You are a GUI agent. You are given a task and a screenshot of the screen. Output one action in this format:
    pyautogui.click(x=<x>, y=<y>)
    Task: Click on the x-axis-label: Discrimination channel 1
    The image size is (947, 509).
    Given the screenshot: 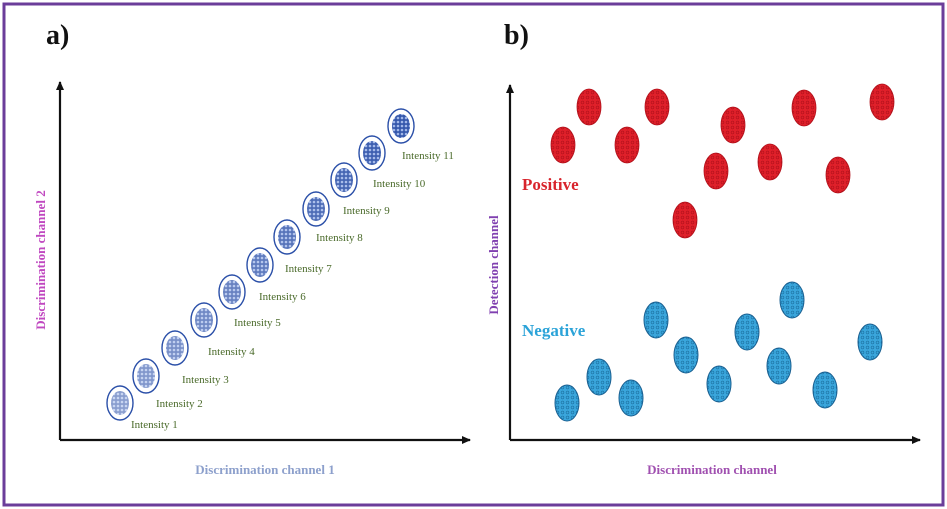 What is the action you would take?
    pyautogui.click(x=264, y=469)
    